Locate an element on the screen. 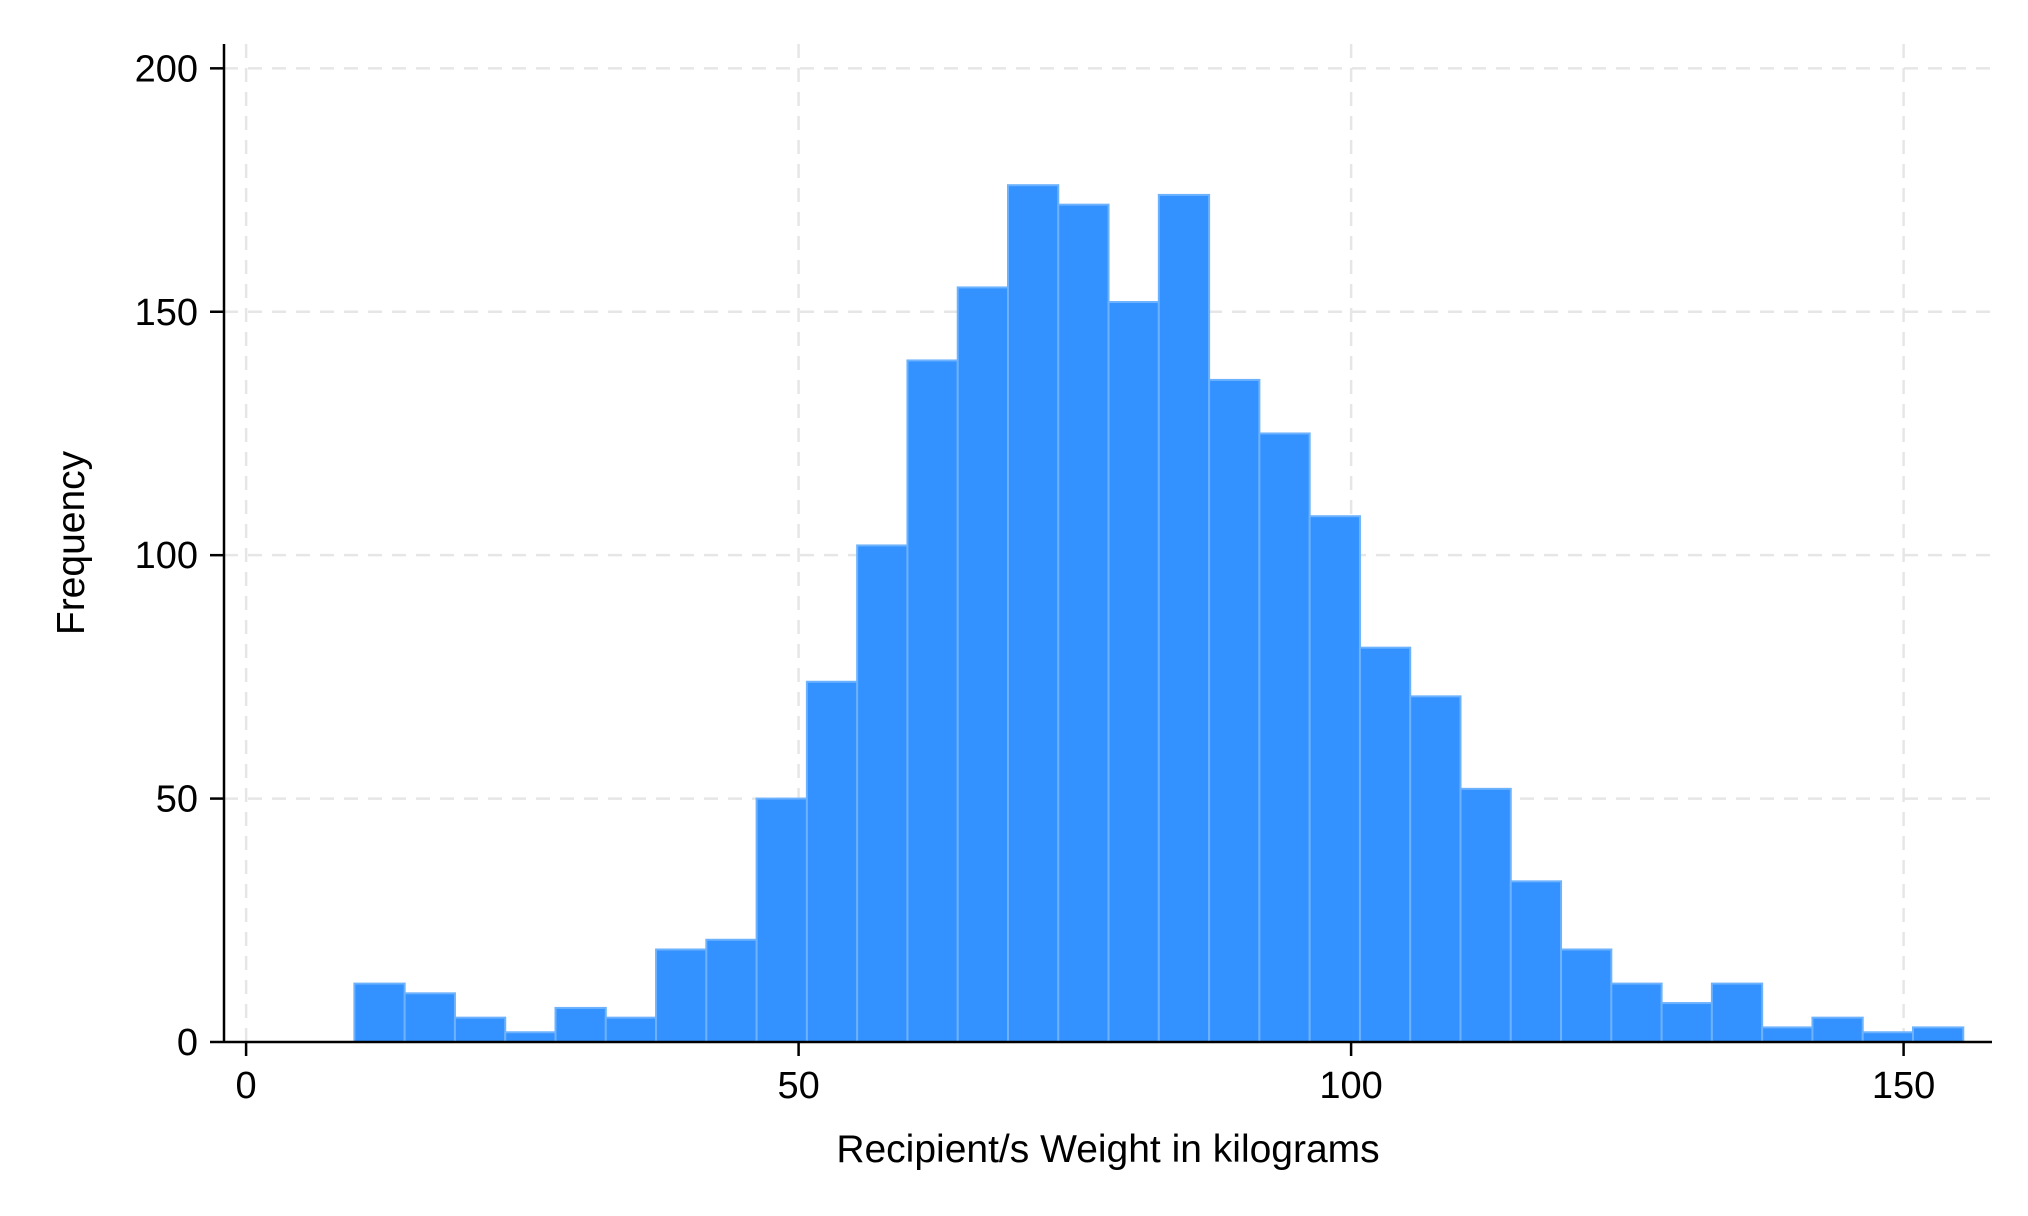  y-tick-label: 200 is located at coordinates (166, 69).